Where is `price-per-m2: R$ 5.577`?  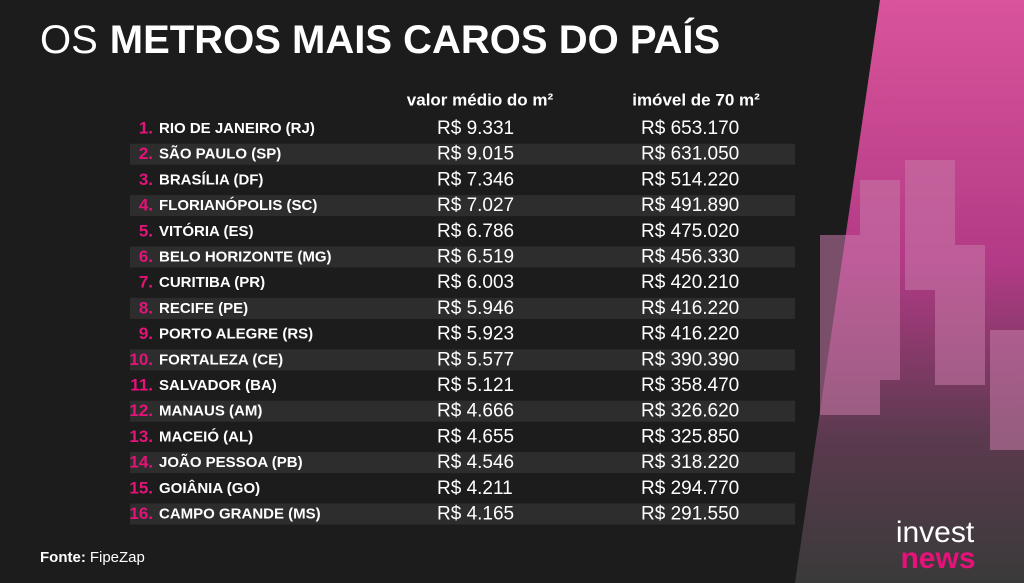
price-per-m2: R$ 5.577 is located at coordinates (475, 359).